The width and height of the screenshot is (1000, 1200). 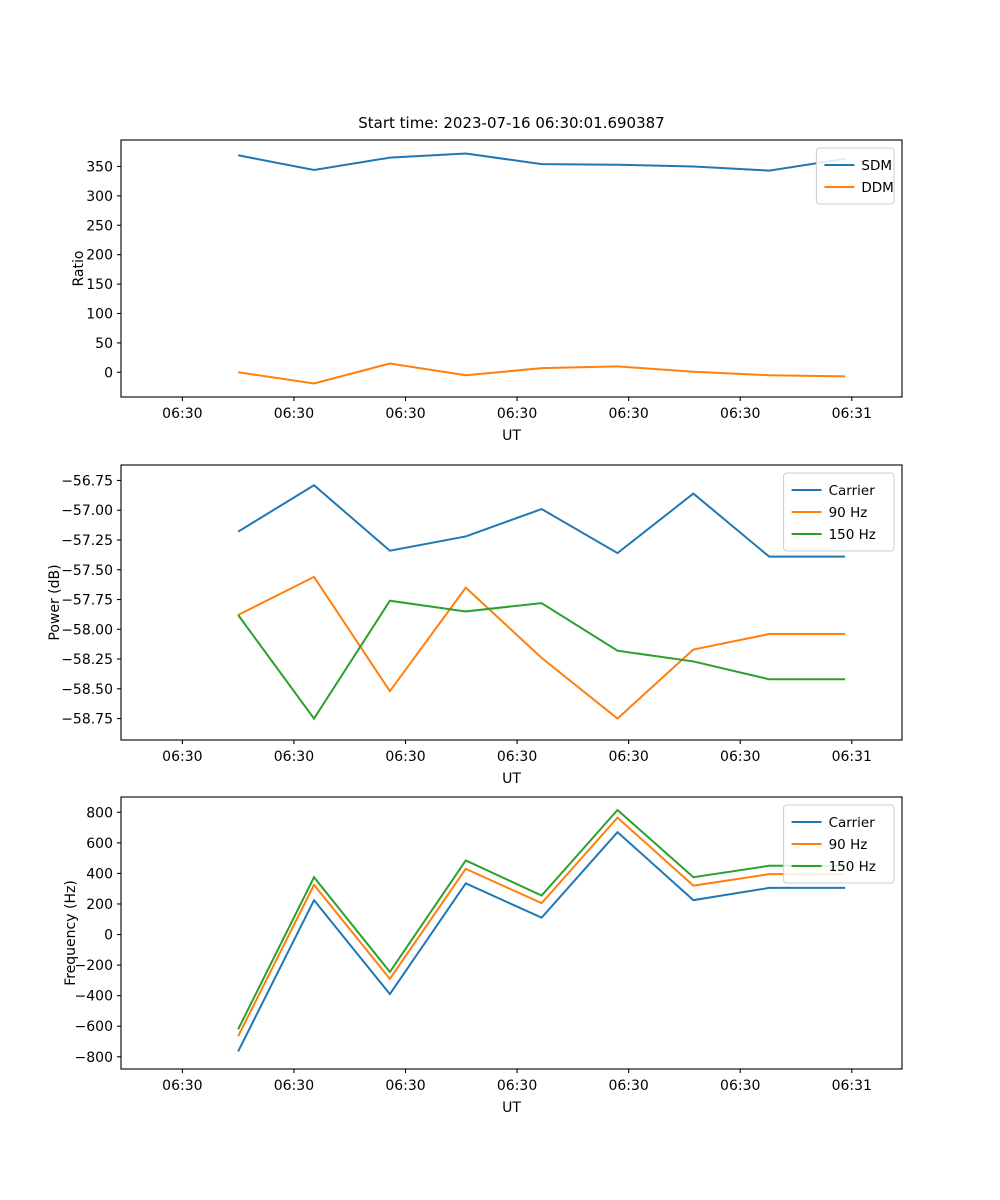 I want to click on y-axis-label: Ratio, so click(x=79, y=269).